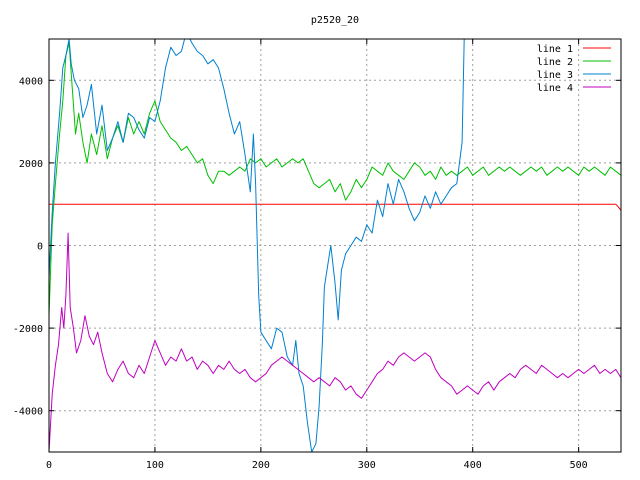 The width and height of the screenshot is (640, 480). What do you see at coordinates (335, 20) in the screenshot?
I see `chart-title: p2520_20` at bounding box center [335, 20].